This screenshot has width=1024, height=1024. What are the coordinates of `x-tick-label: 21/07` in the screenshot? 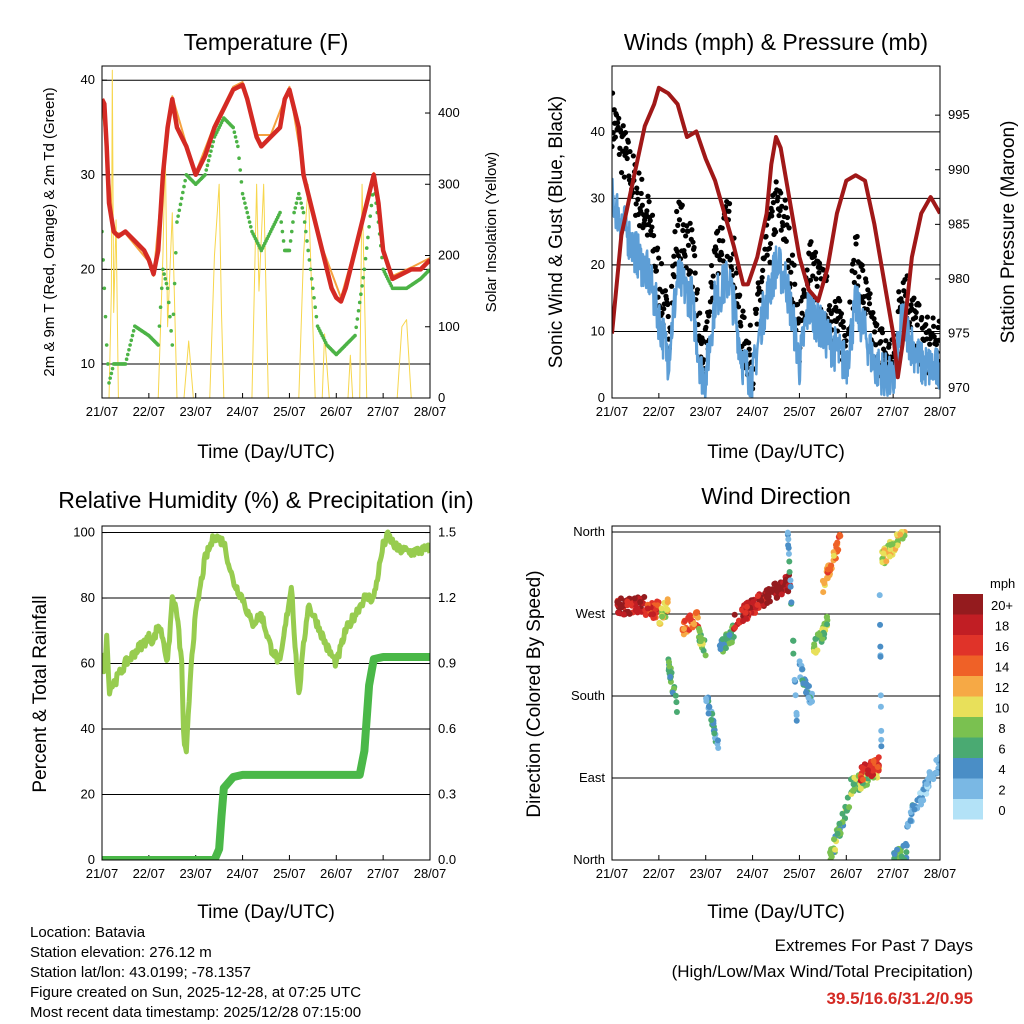 It's located at (612, 873).